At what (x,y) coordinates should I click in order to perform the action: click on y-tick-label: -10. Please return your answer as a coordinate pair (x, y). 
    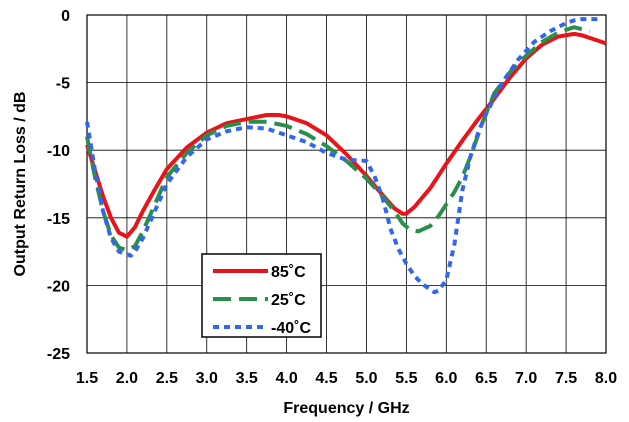
    Looking at the image, I should click on (58, 151).